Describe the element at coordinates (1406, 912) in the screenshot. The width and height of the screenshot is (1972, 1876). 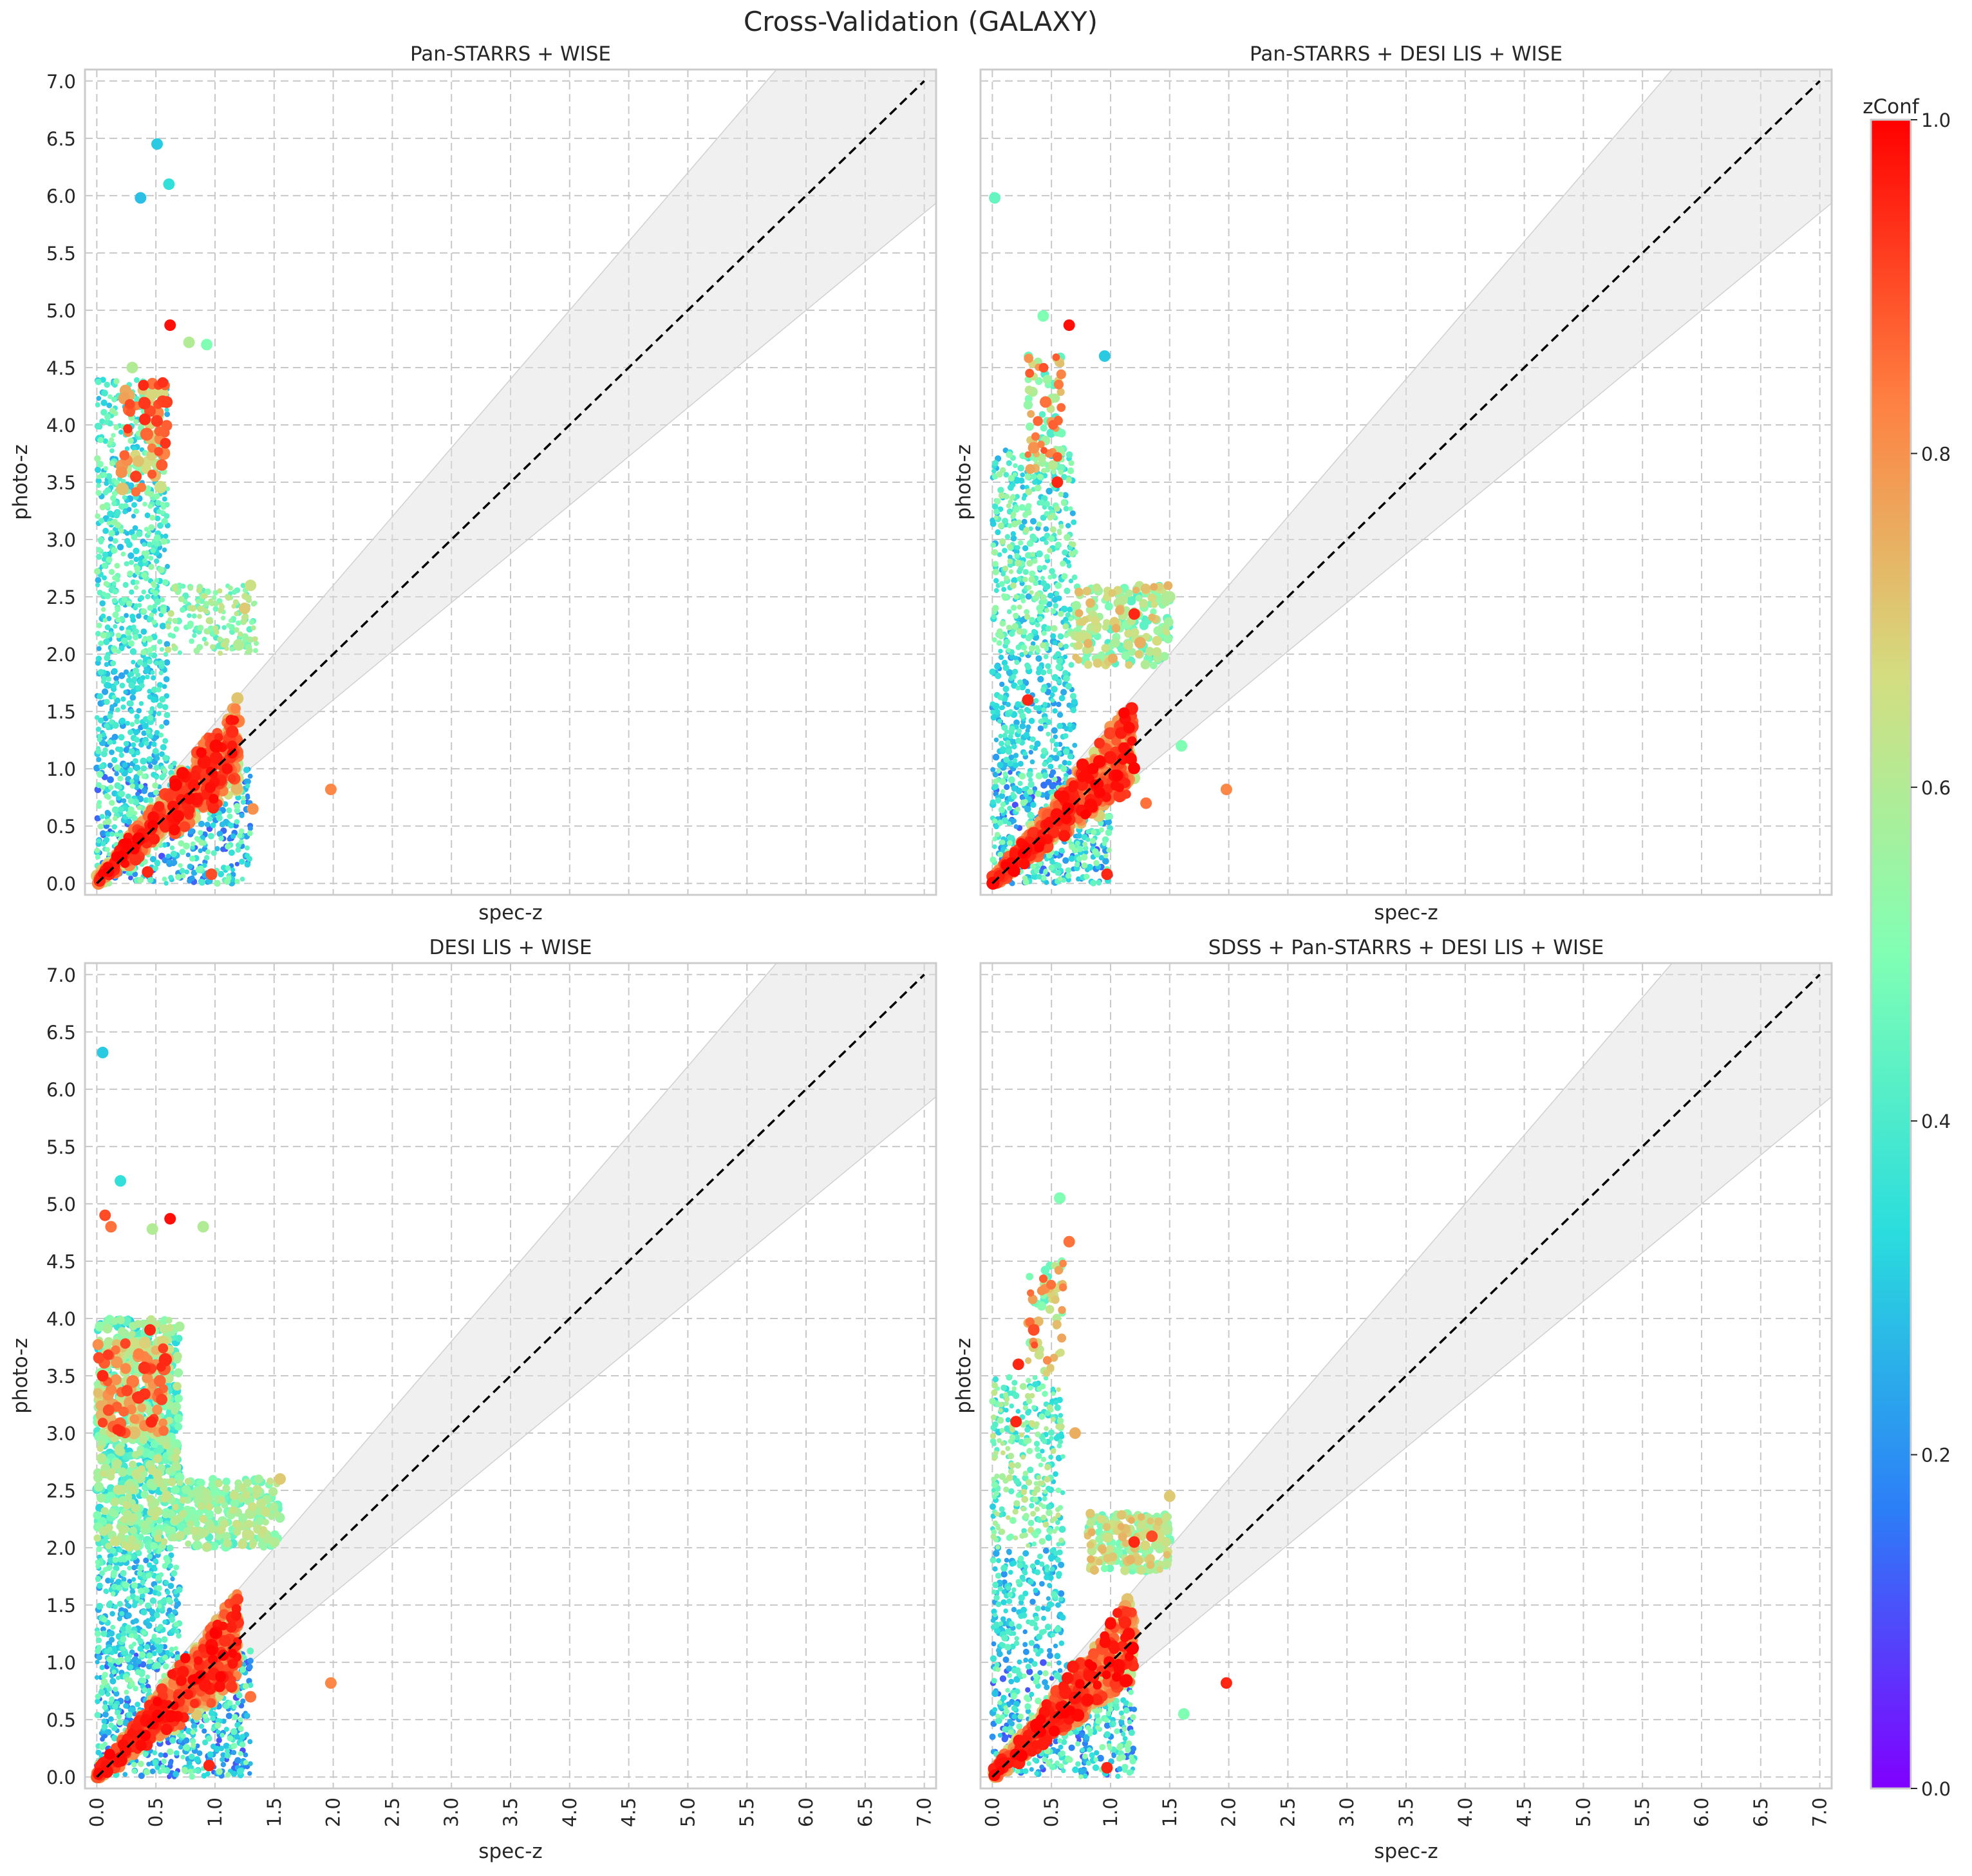
I see `x-axis-label: spec-z` at that location.